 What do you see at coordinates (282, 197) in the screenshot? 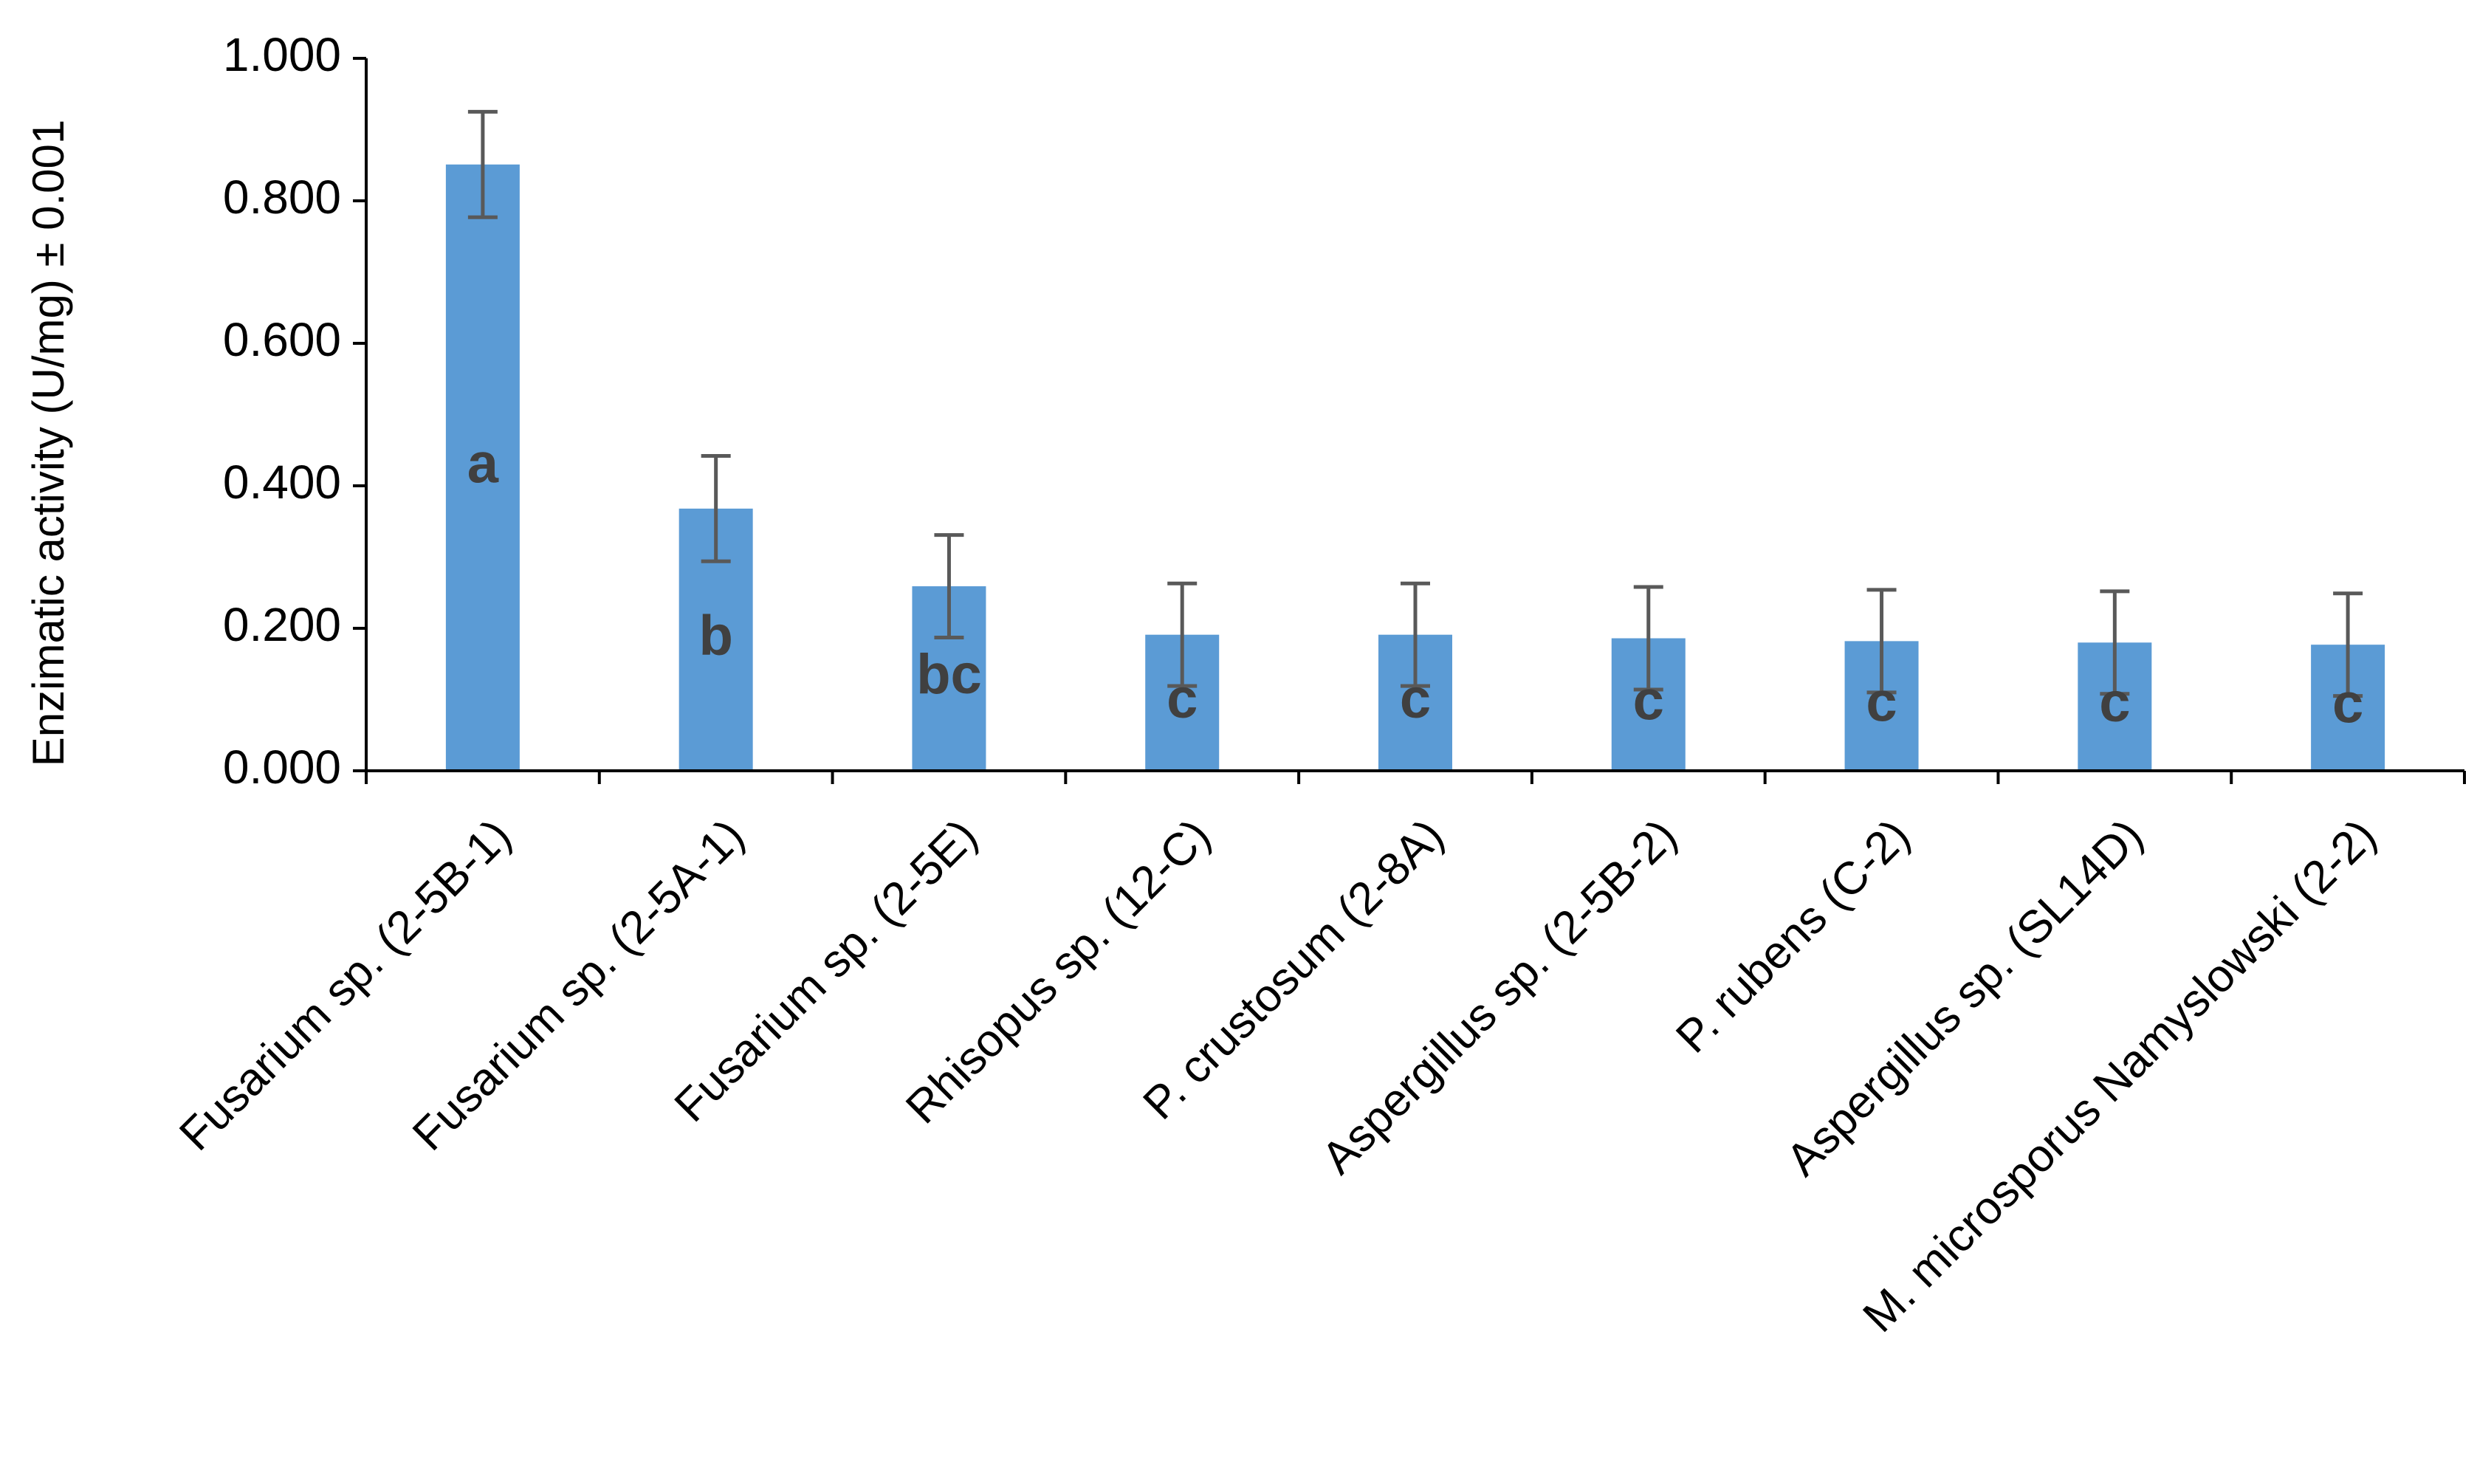
I see `y-tick-label: 0.800` at bounding box center [282, 197].